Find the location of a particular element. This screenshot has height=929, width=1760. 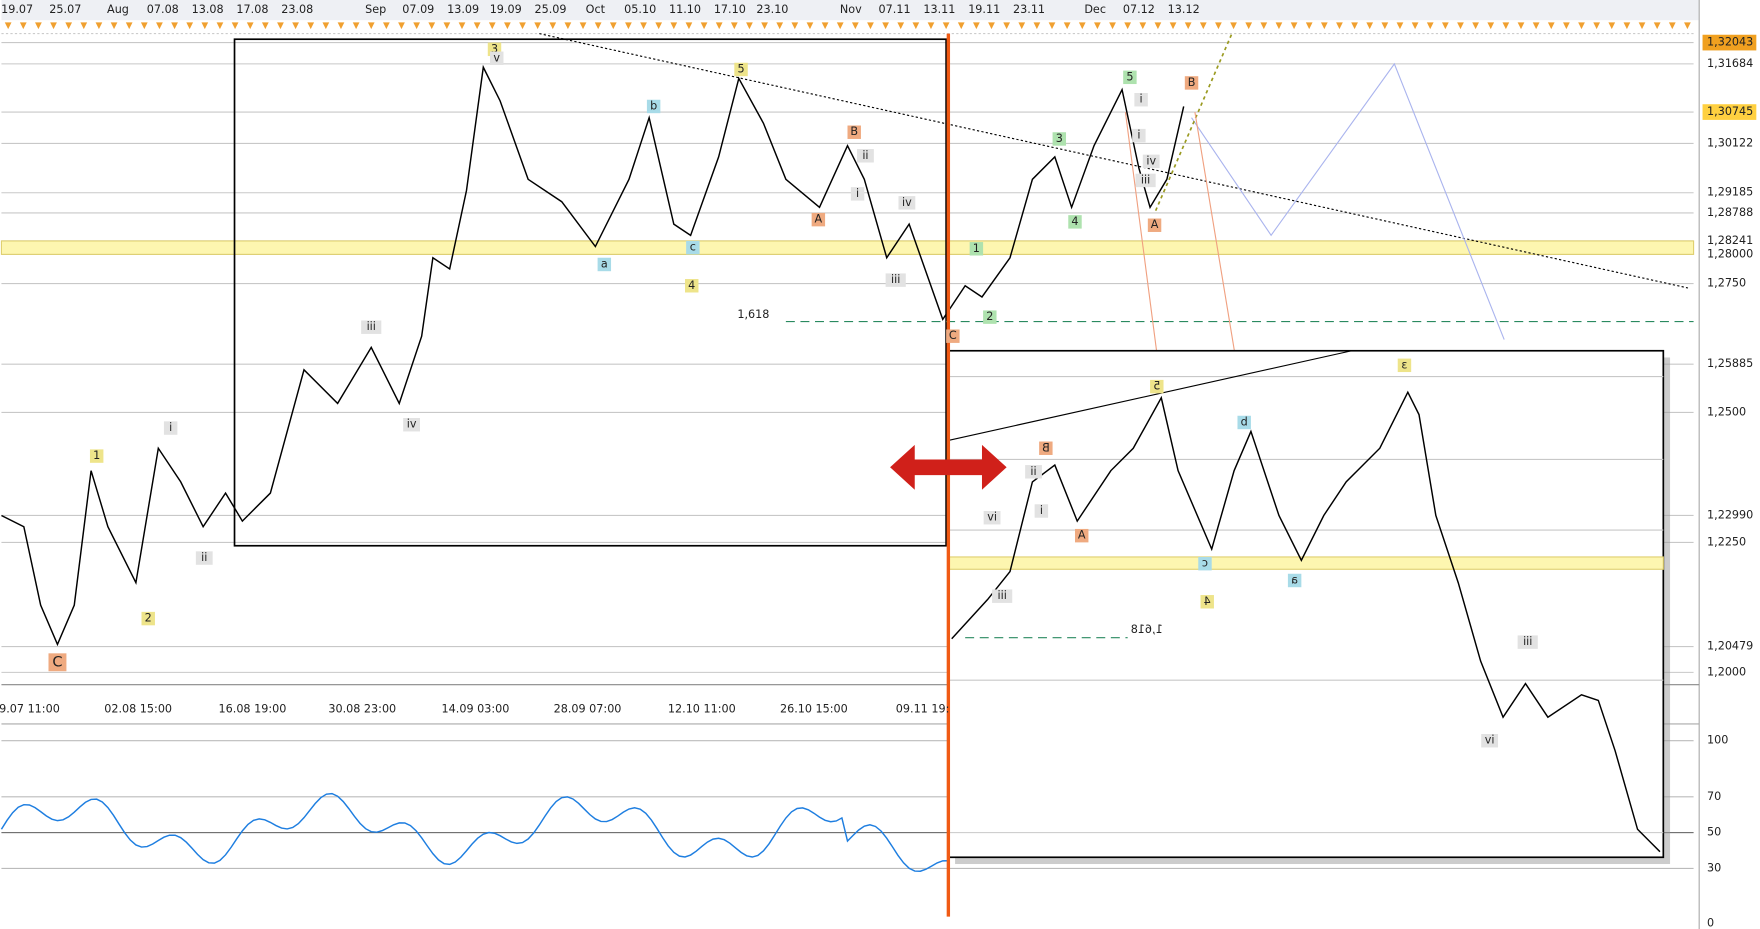

top-axis-label: 17.10 is located at coordinates (730, 9).